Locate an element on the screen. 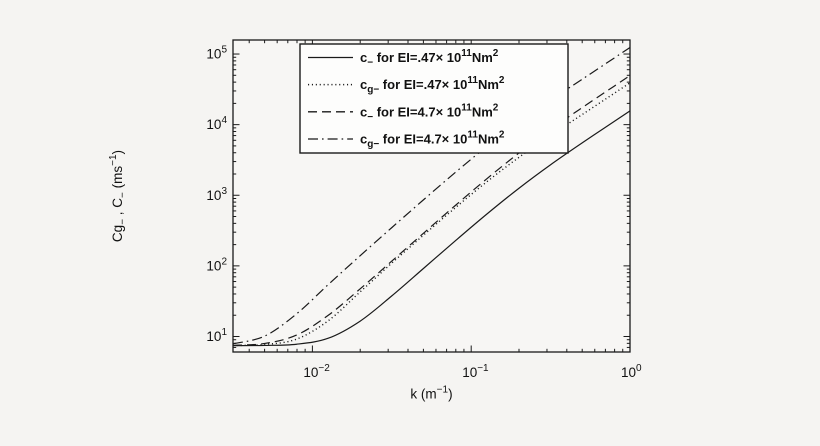 The width and height of the screenshot is (820, 446). legend-item-cg-ei-47e11: cg− for EI=4.7× 1011Nm2 is located at coordinates (406, 139).